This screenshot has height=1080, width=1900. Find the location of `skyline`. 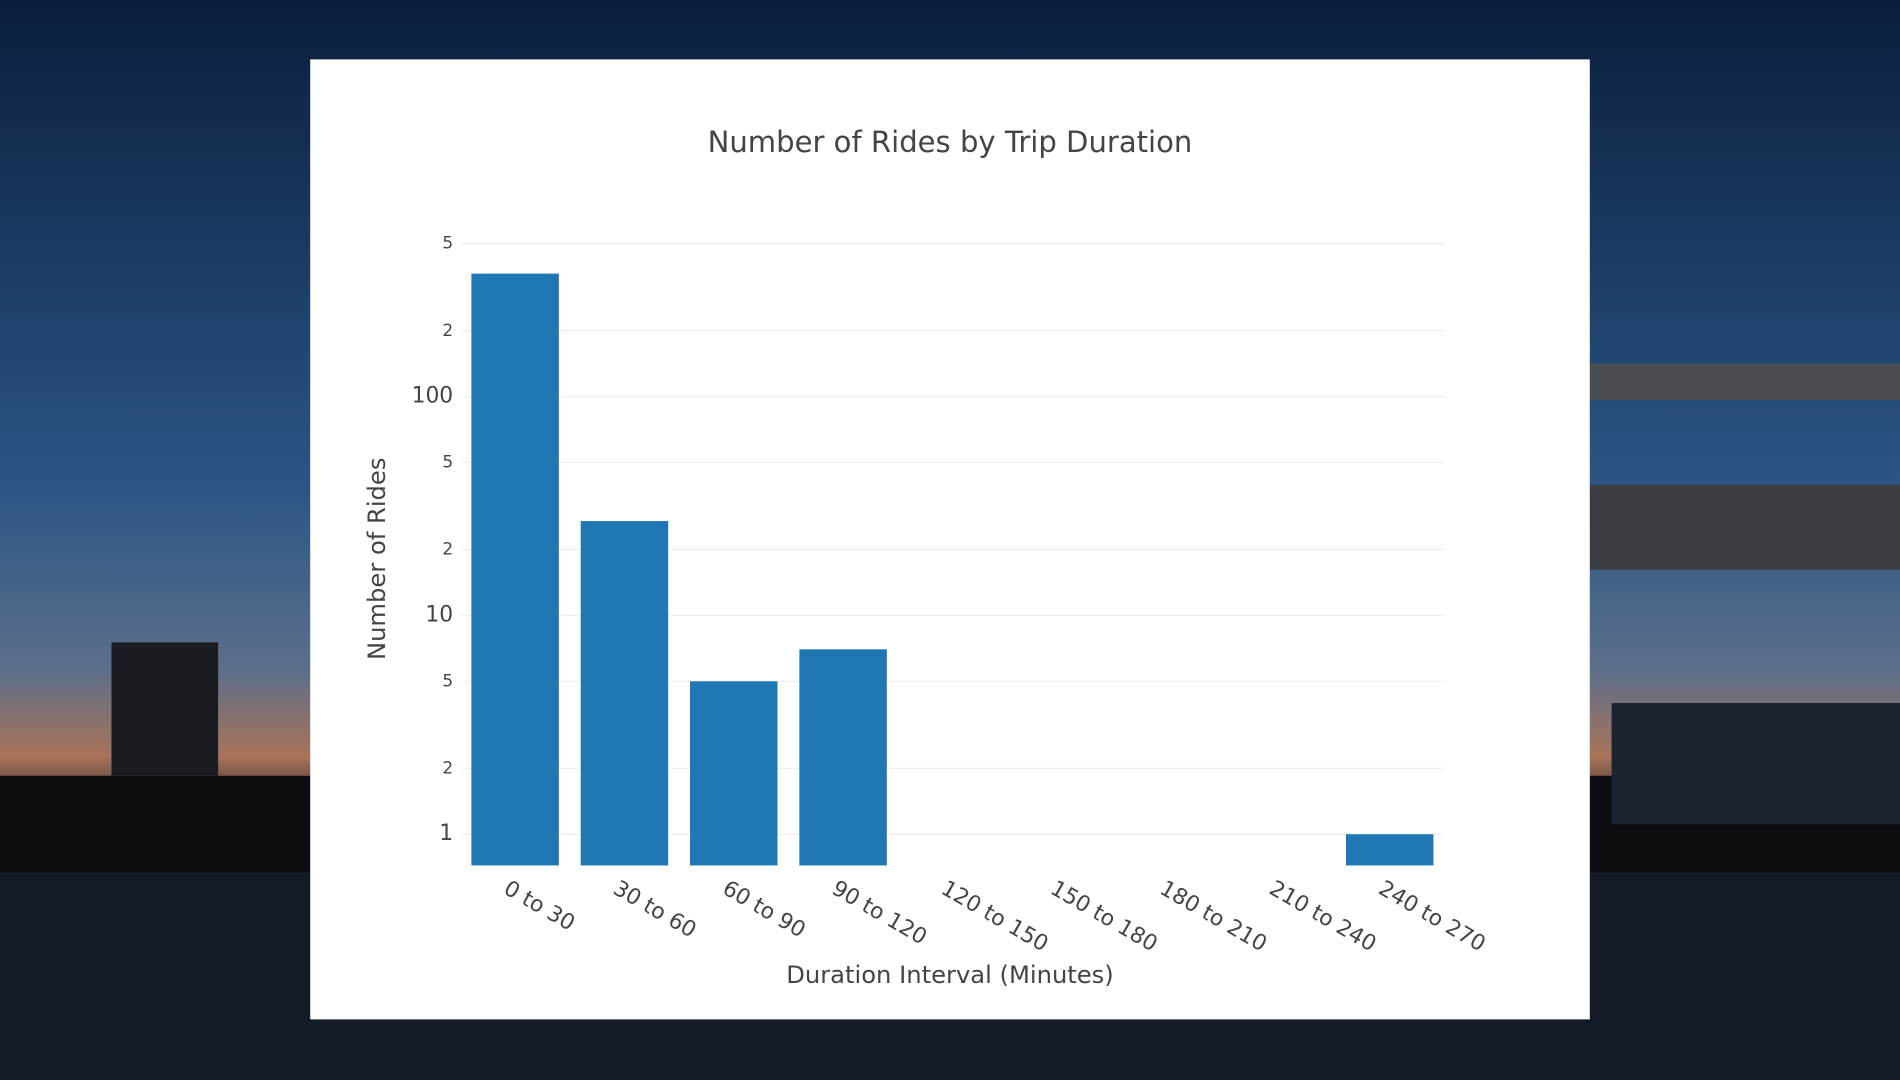

skyline is located at coordinates (1755, 764).